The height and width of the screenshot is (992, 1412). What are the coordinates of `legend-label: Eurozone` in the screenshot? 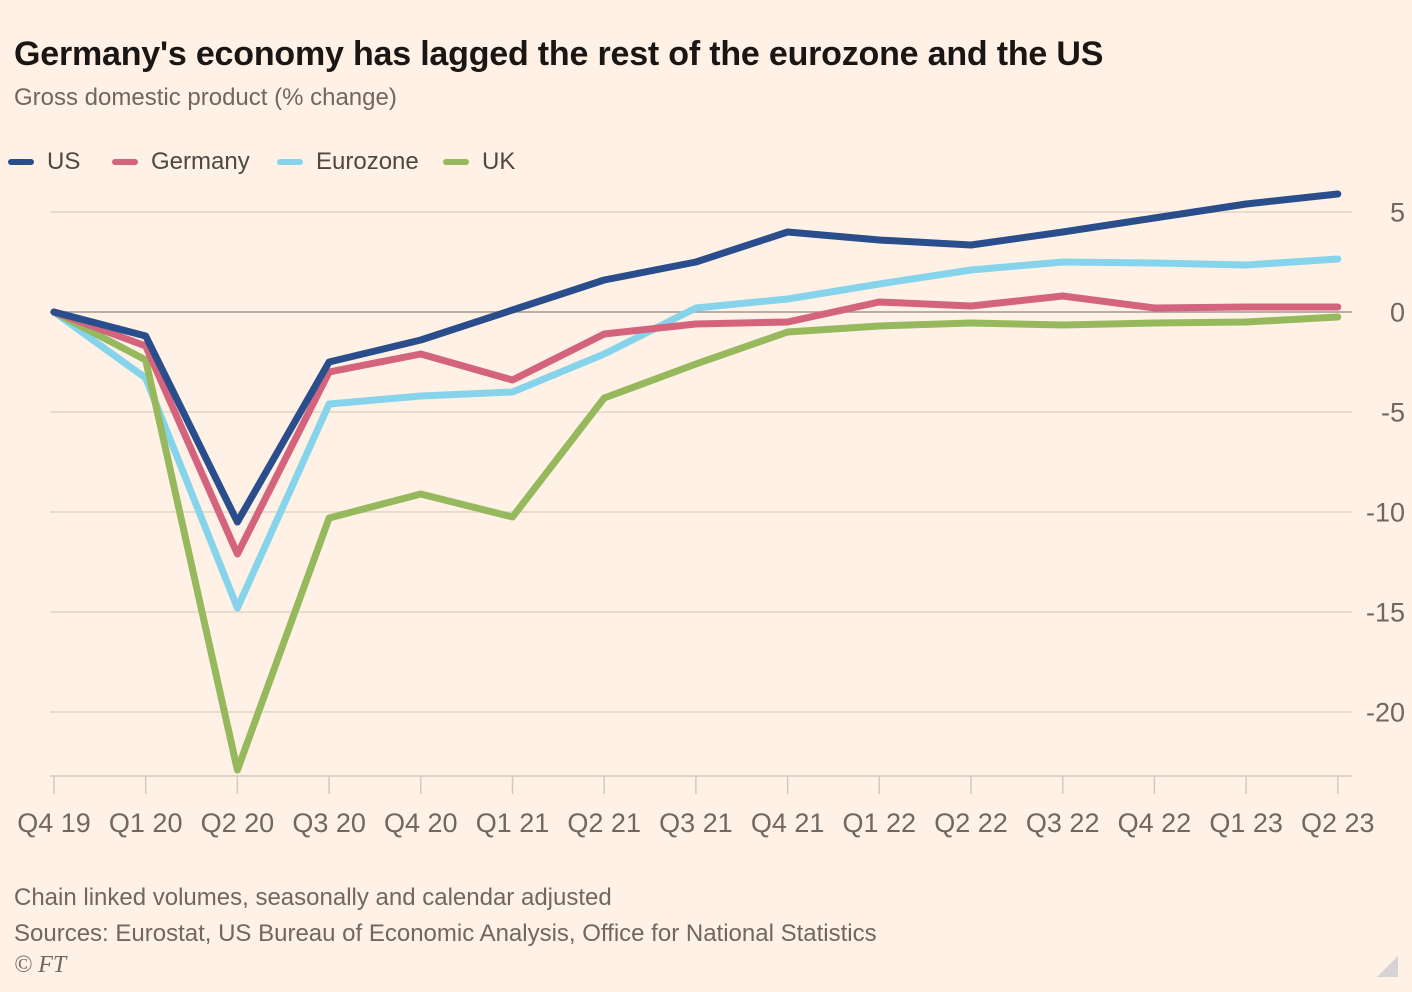 It's located at (367, 161).